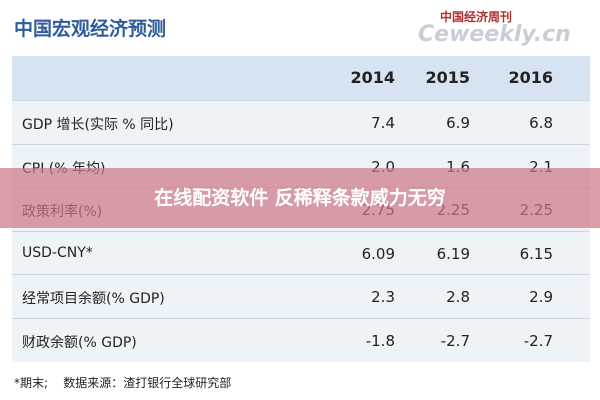 This screenshot has width=600, height=400. Describe the element at coordinates (372, 77) in the screenshot. I see `header-cell: 2014` at that location.